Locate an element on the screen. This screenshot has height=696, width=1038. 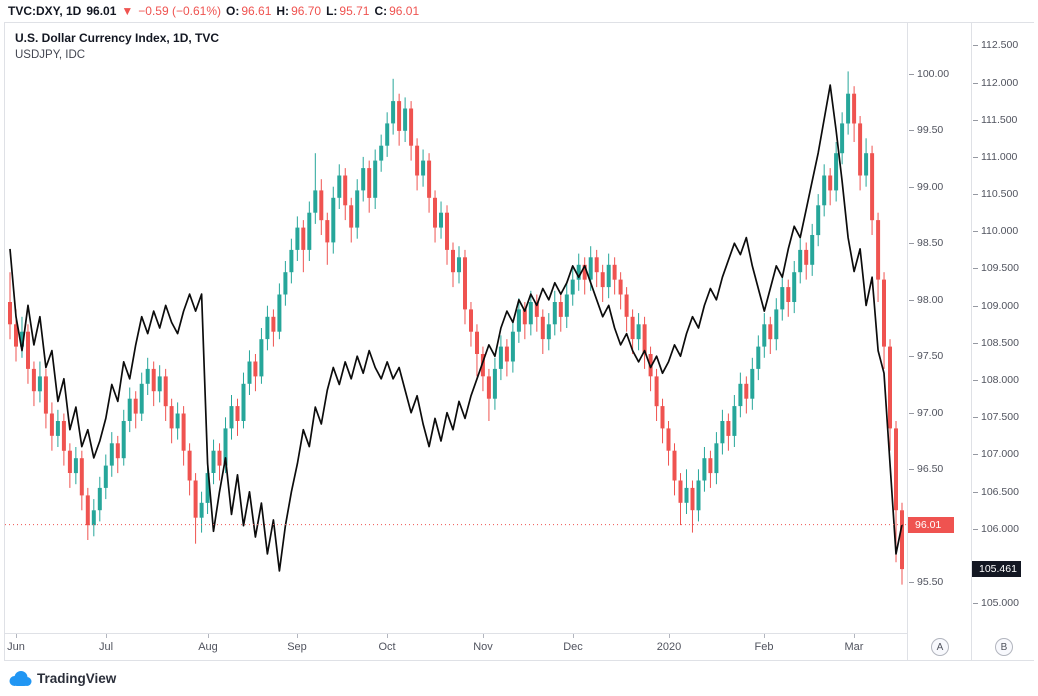
time-axis-label: Jul is located at coordinates (106, 647).